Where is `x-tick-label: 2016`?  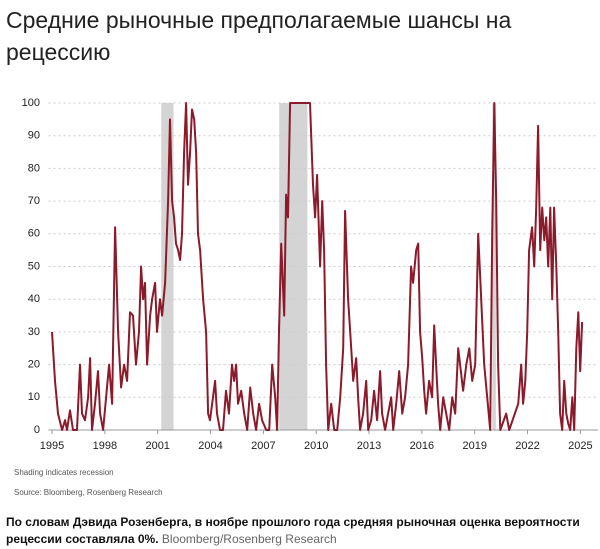 x-tick-label: 2016 is located at coordinates (422, 446).